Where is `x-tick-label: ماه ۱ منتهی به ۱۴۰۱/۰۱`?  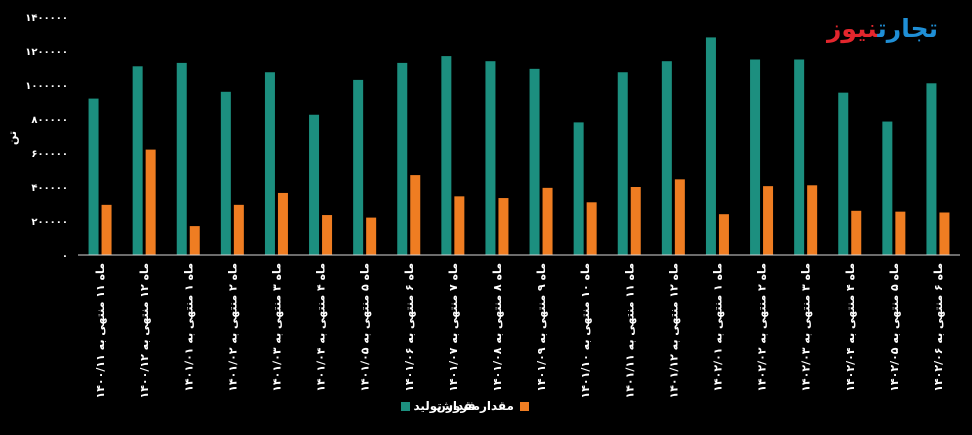 x-tick-label: ماه ۱ منتهی به ۱۴۰۱/۰۱ is located at coordinates (188, 327).